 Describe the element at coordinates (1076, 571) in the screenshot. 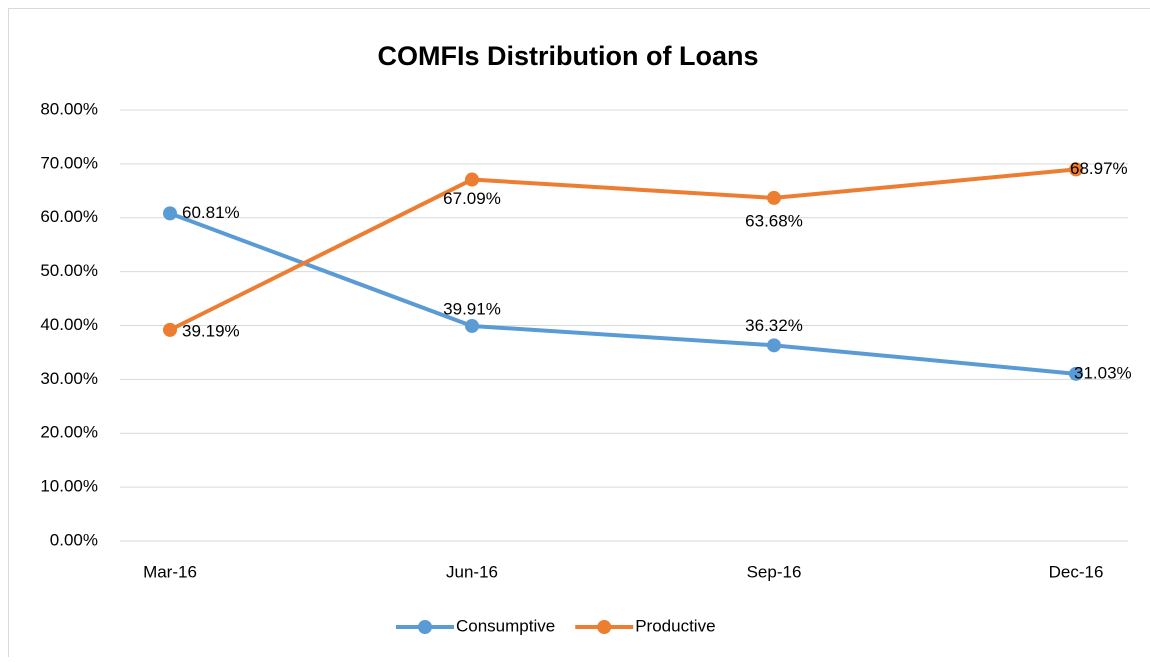

I see `x-tick-label: Dec-16` at that location.